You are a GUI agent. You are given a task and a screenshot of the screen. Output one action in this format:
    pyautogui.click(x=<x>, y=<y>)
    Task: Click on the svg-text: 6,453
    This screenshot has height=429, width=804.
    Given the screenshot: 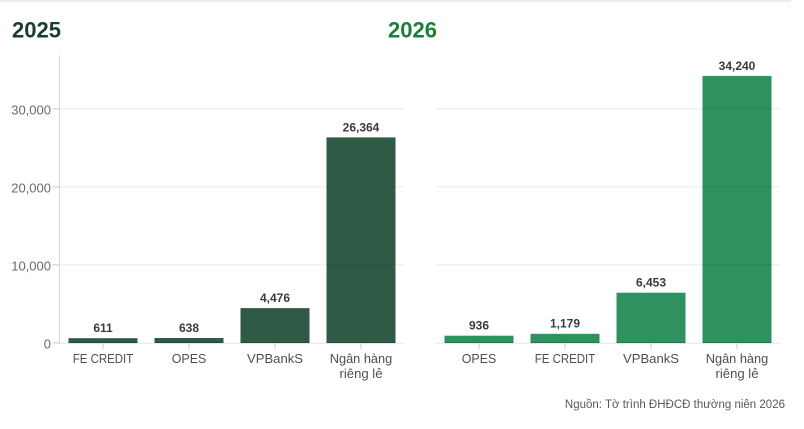 What is the action you would take?
    pyautogui.click(x=651, y=283)
    